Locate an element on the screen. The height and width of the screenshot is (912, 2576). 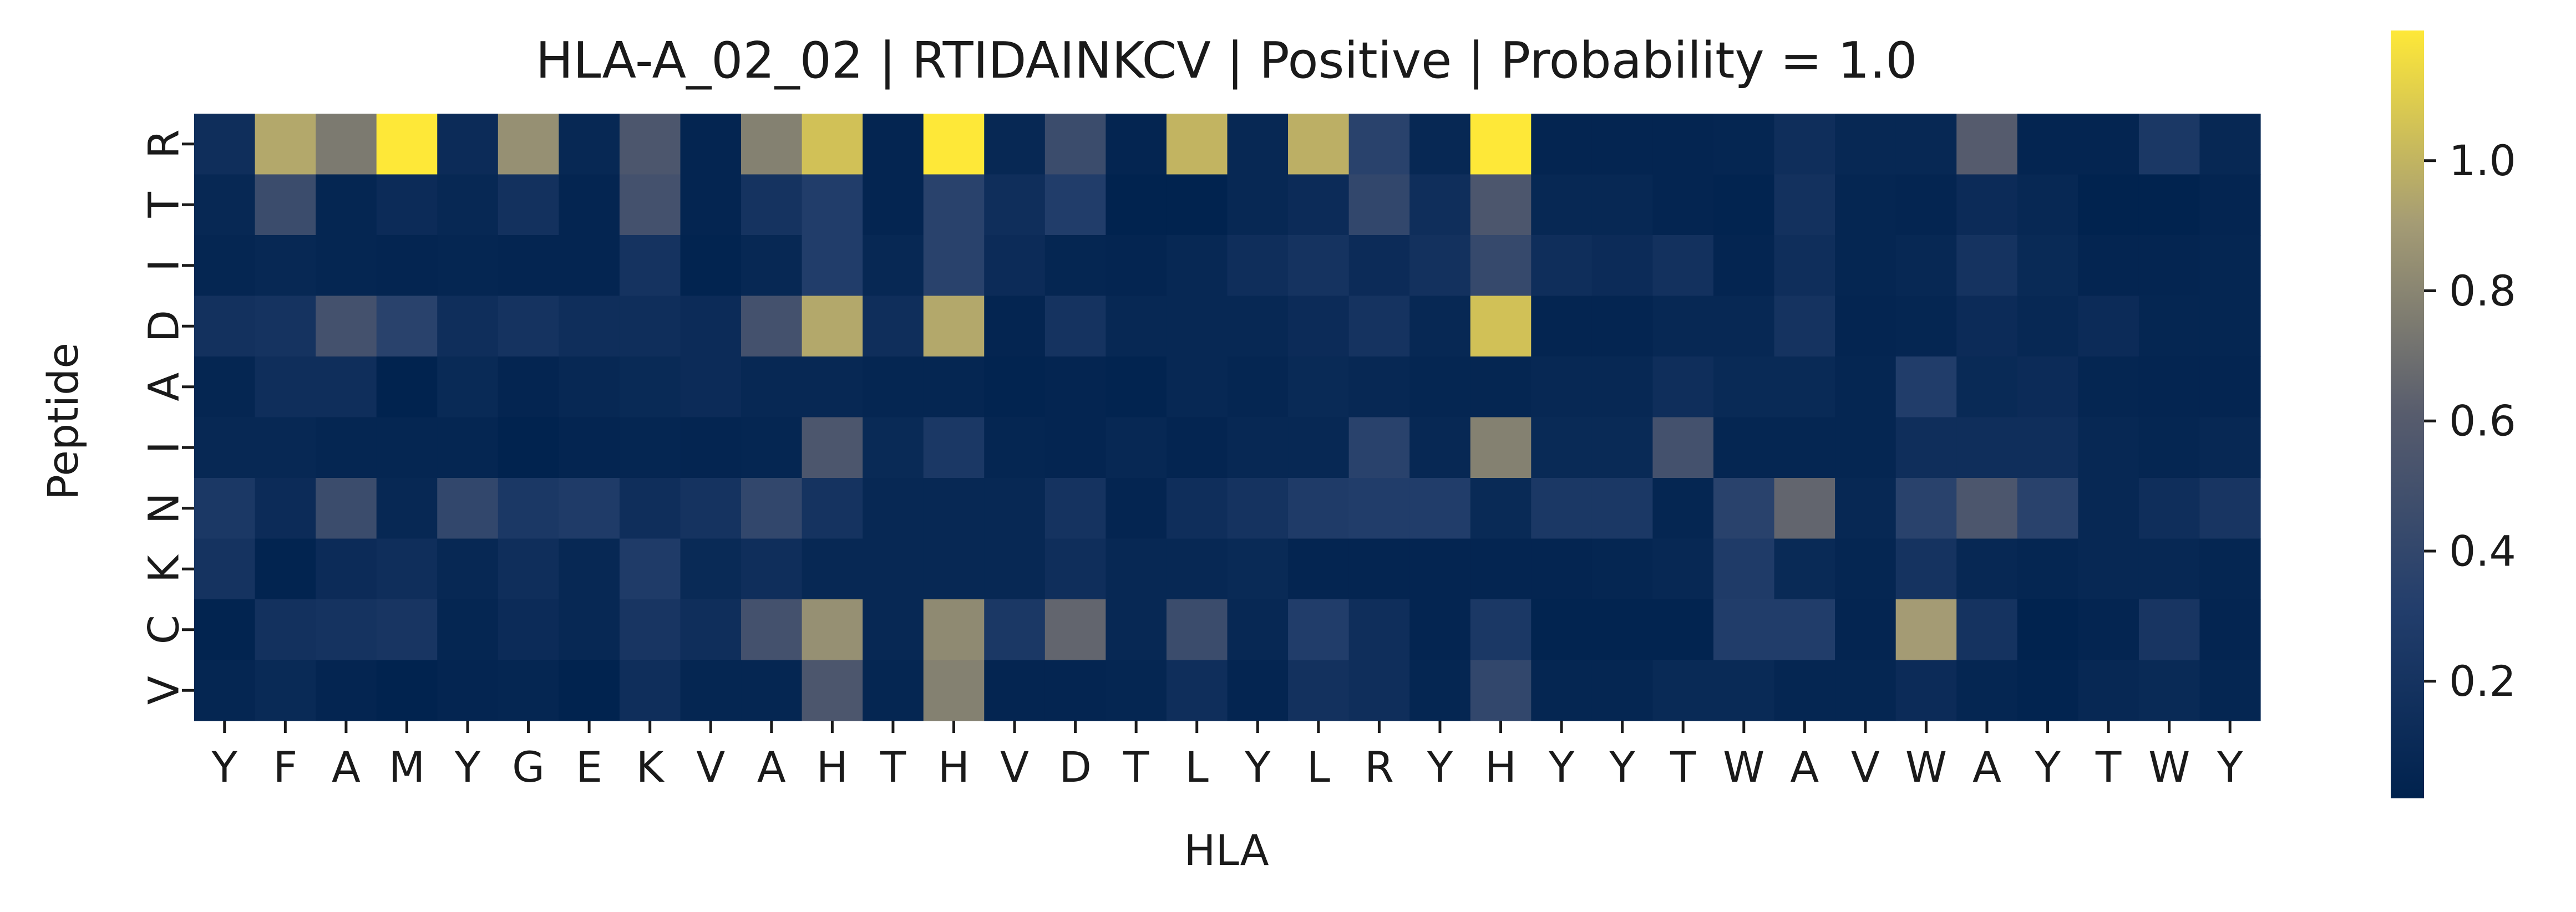
x-tick-label: K is located at coordinates (650, 767).